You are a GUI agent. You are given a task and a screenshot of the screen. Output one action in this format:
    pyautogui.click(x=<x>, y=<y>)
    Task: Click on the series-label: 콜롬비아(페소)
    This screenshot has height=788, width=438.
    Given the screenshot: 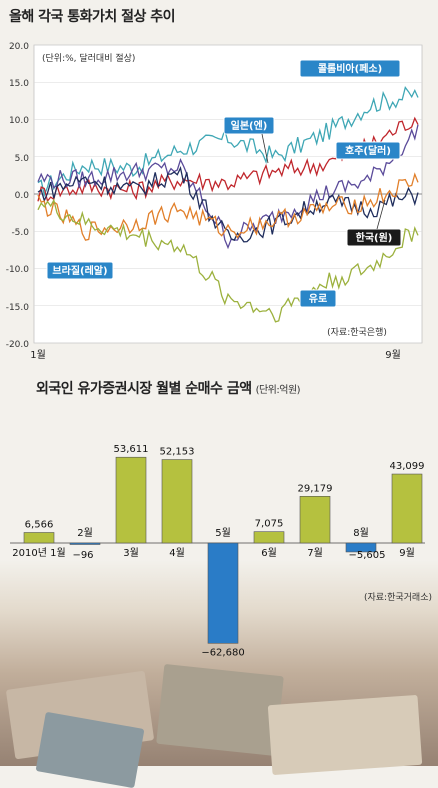 What is the action you would take?
    pyautogui.click(x=350, y=68)
    